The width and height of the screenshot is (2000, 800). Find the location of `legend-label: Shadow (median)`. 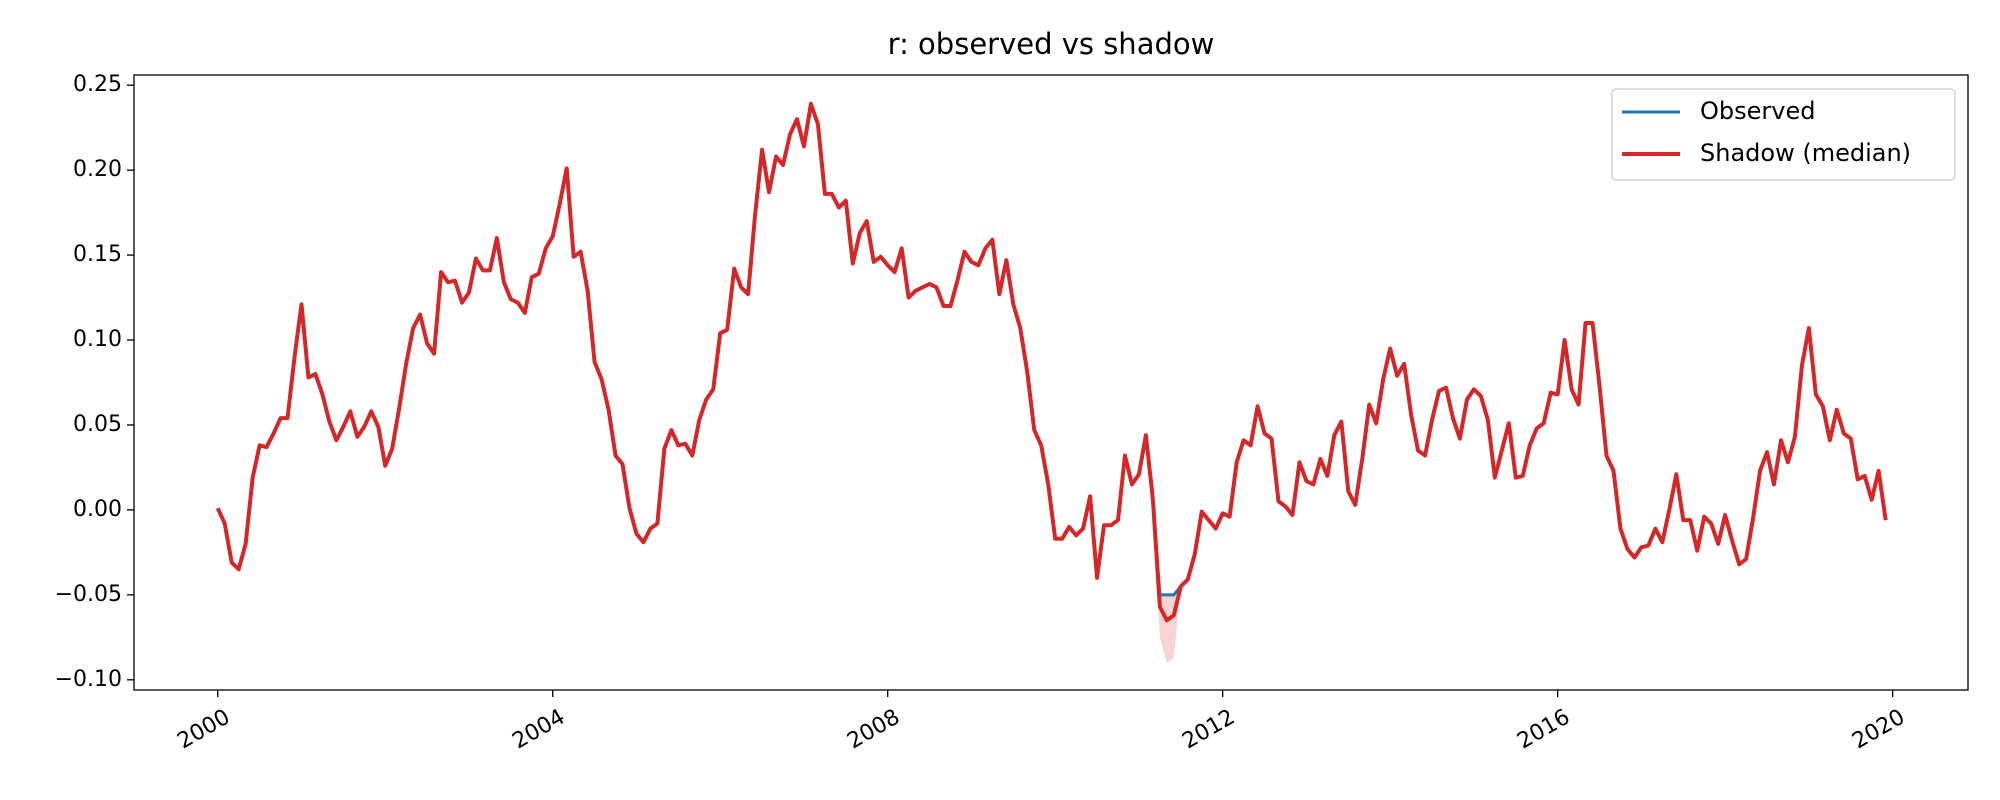

legend-label: Shadow (median) is located at coordinates (1805, 153).